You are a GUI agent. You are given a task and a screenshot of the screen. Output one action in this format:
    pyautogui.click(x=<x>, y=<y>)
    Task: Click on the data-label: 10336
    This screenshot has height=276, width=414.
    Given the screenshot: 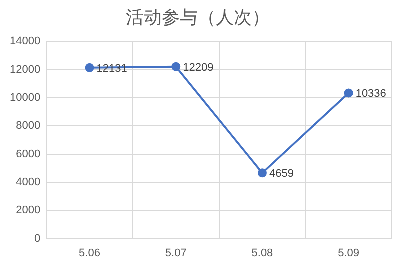 What is the action you would take?
    pyautogui.click(x=371, y=94)
    